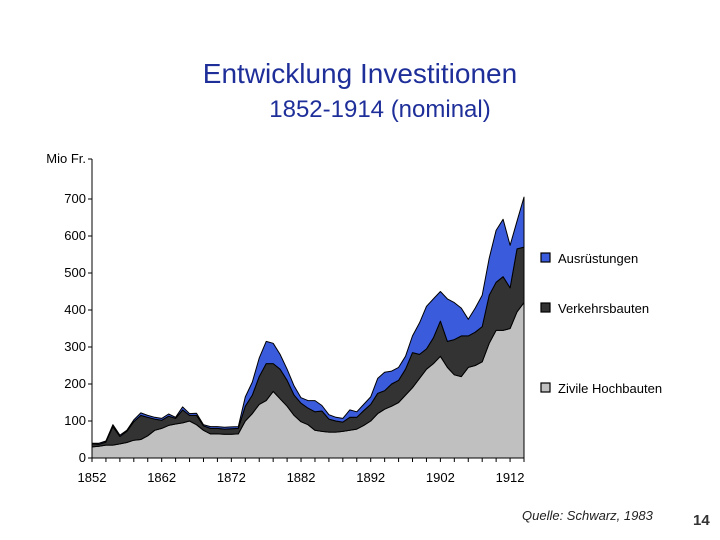 The image size is (720, 540). I want to click on y-tick-label: 700, so click(75, 198).